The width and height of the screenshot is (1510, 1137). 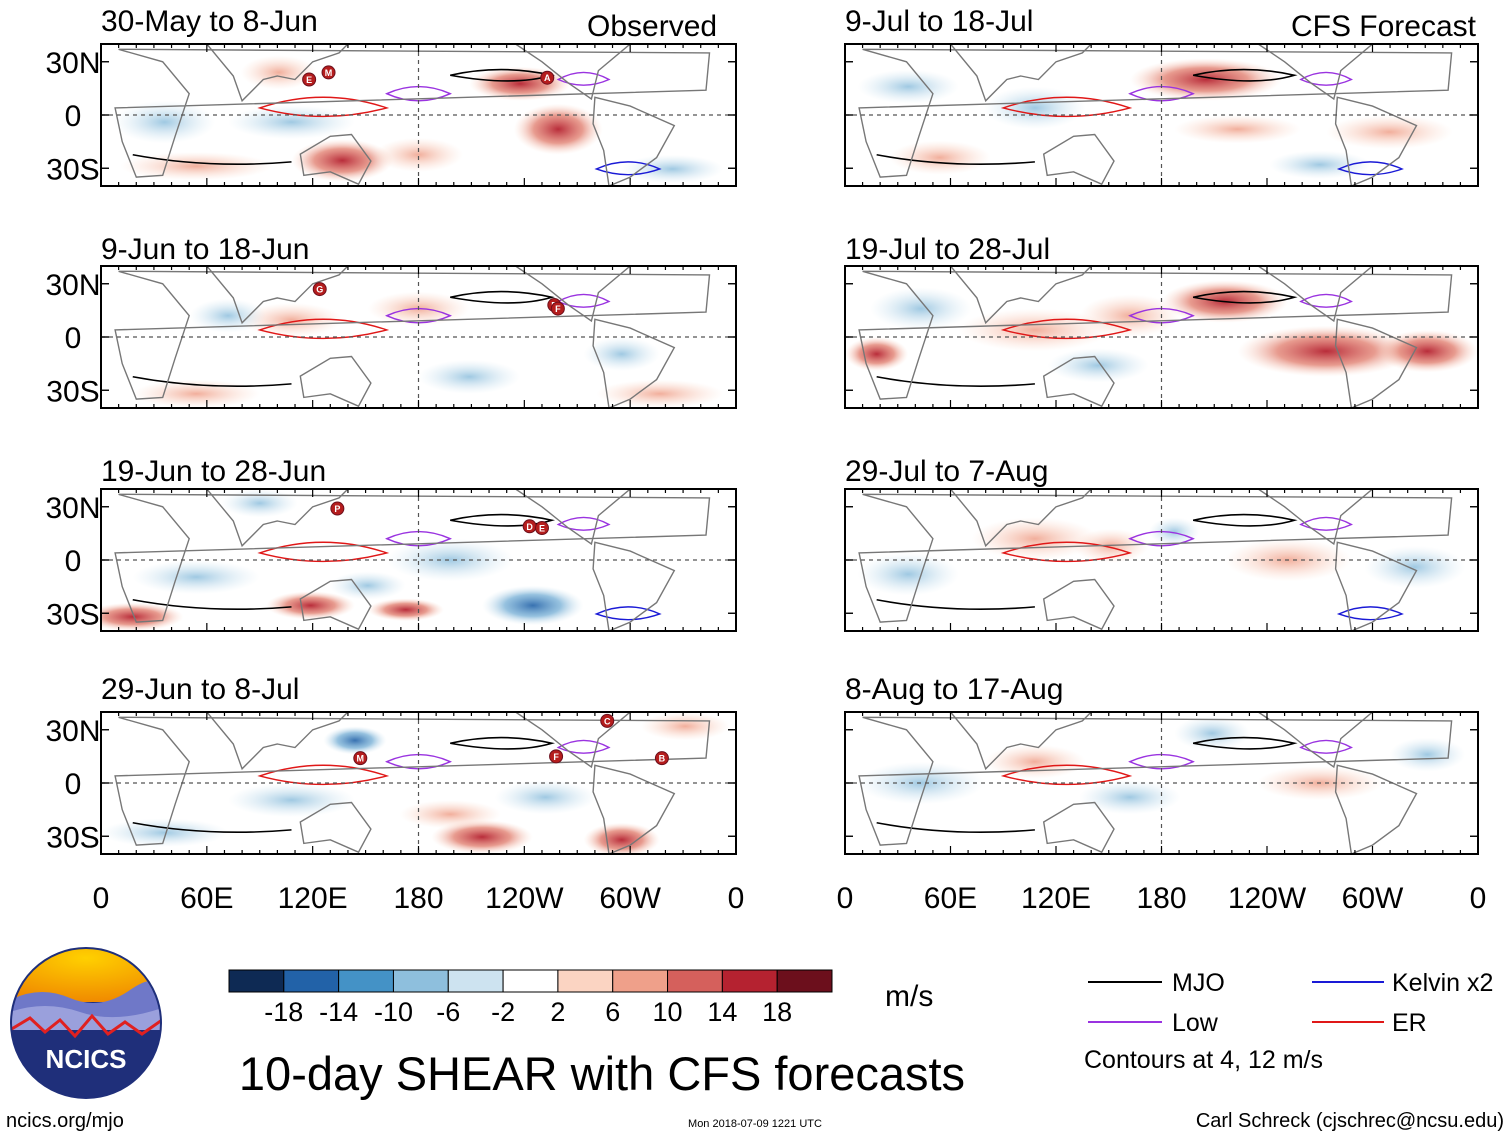 What do you see at coordinates (209, 21) in the screenshot?
I see `panel-period-title: 30-May to 8-Jun` at bounding box center [209, 21].